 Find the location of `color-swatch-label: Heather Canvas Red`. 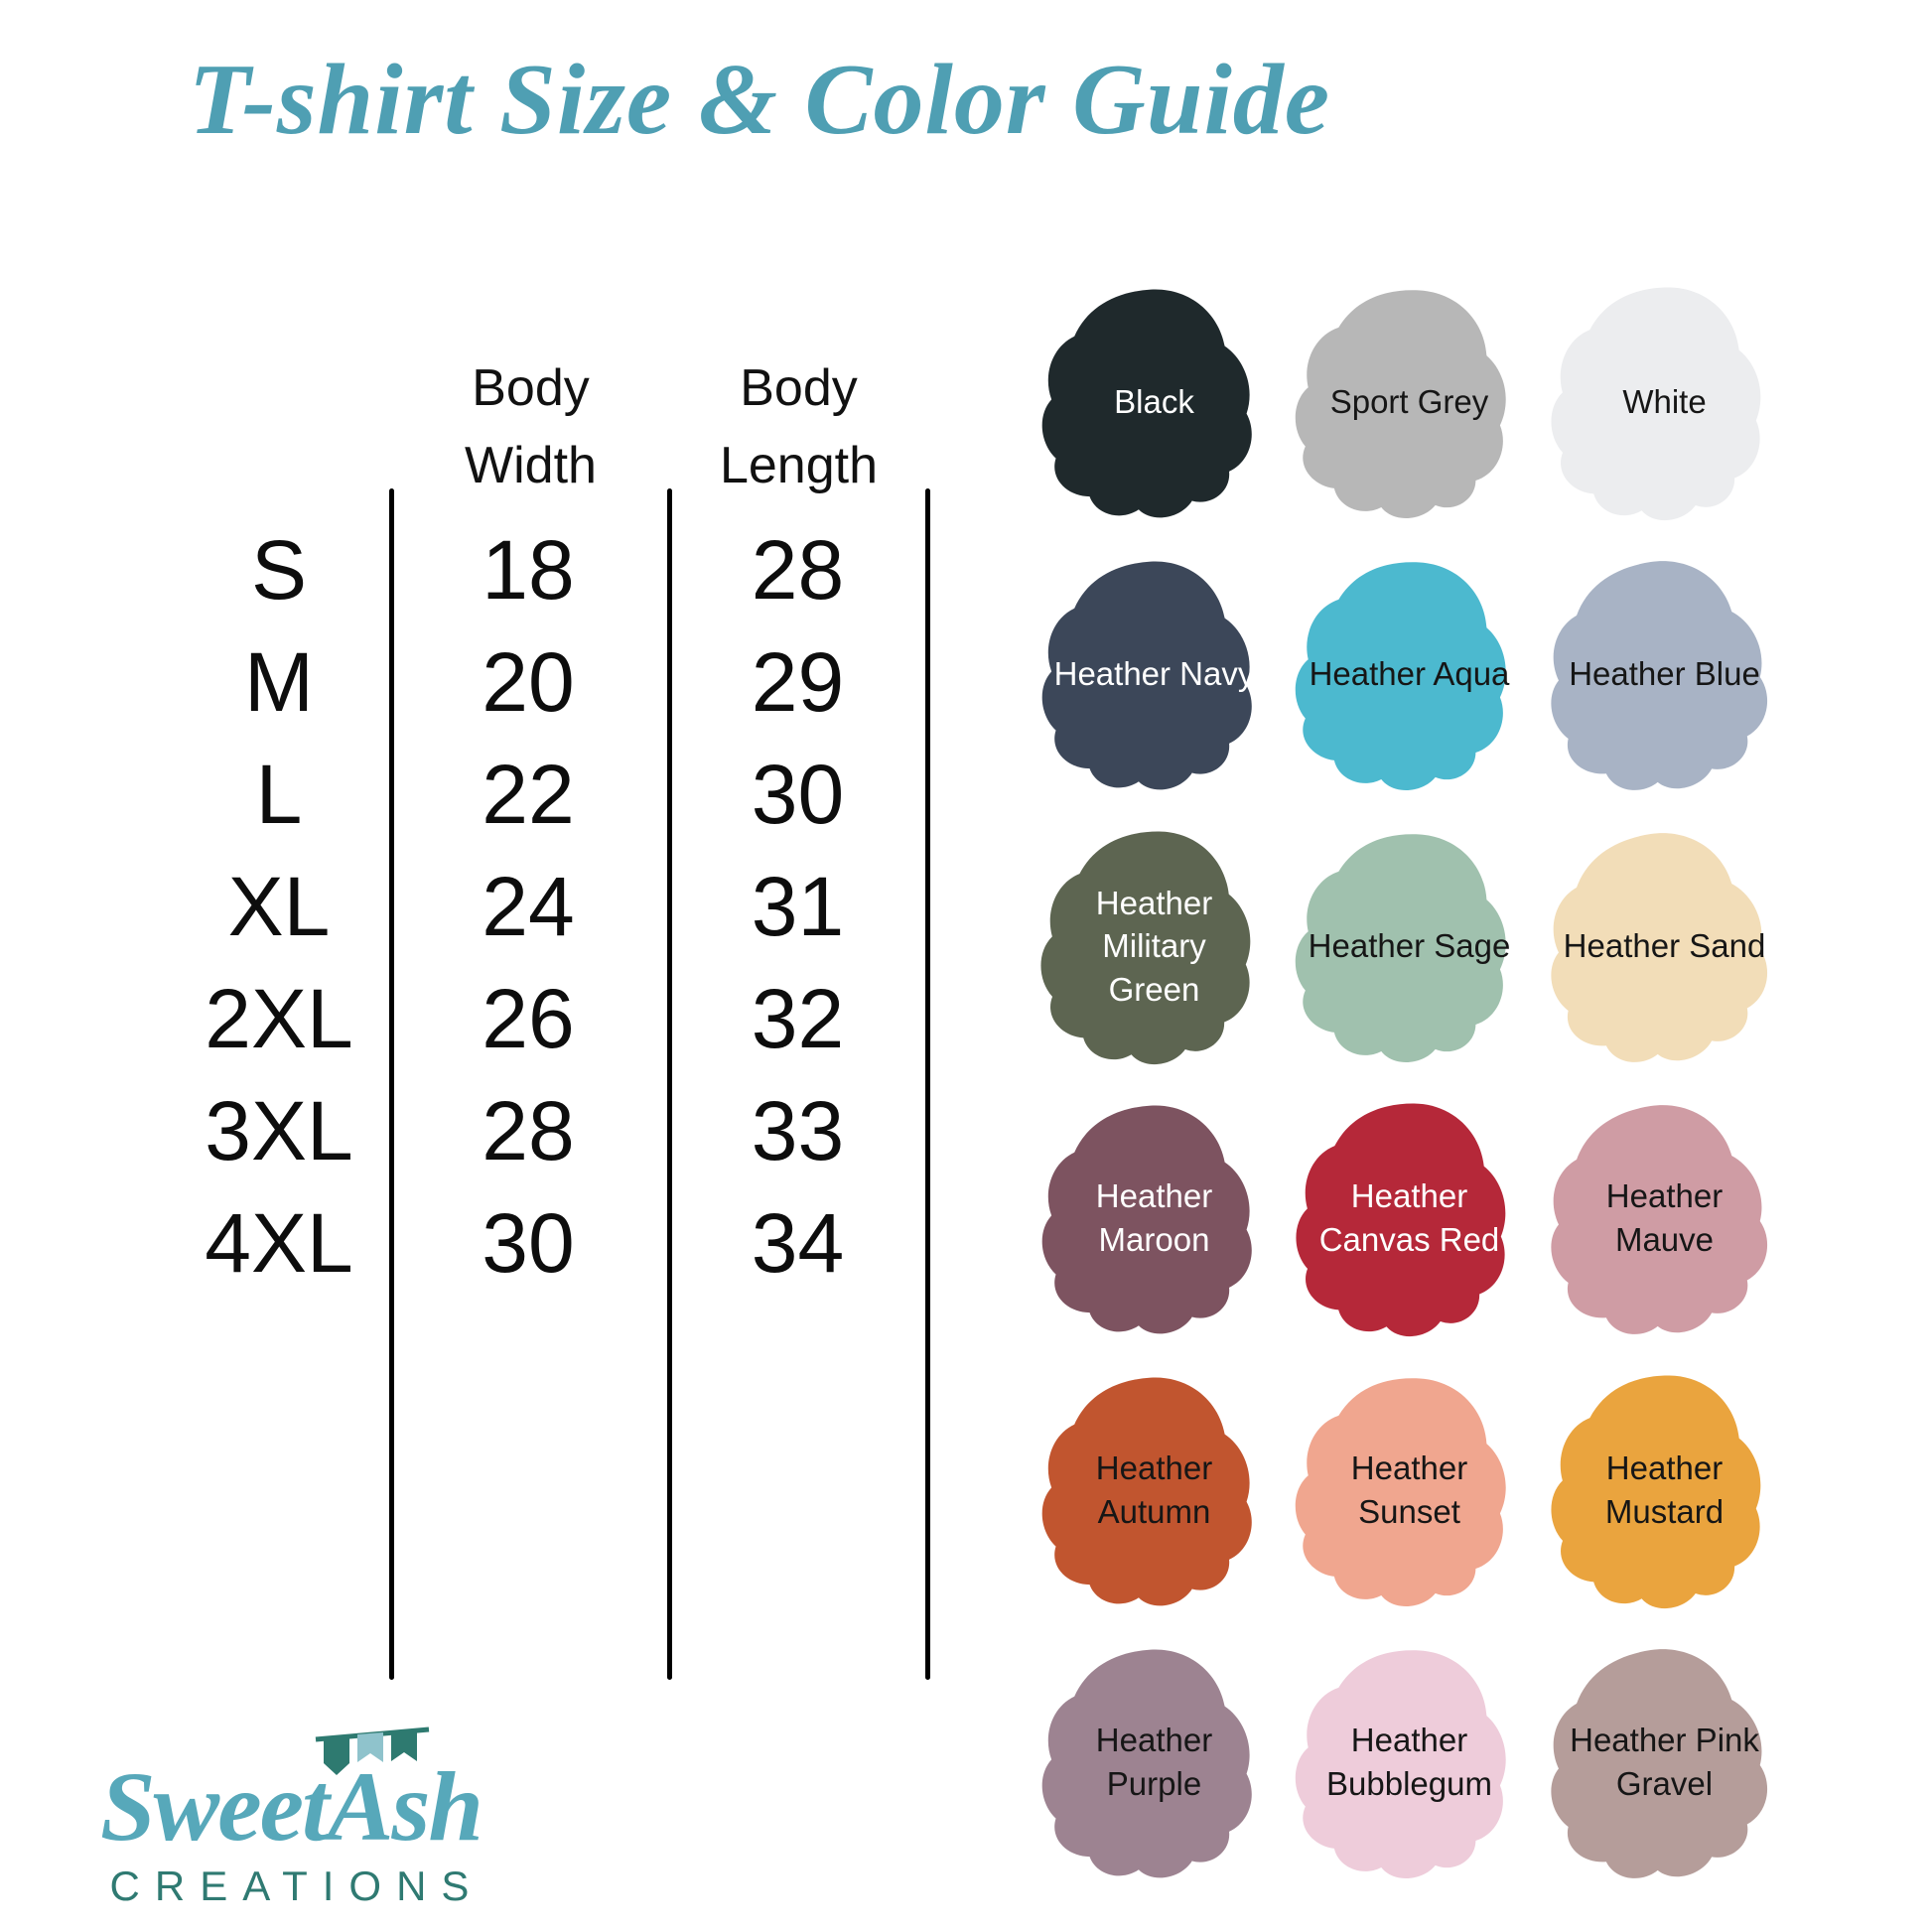

color-swatch-label: Heather Canvas Red is located at coordinates (1409, 1217).